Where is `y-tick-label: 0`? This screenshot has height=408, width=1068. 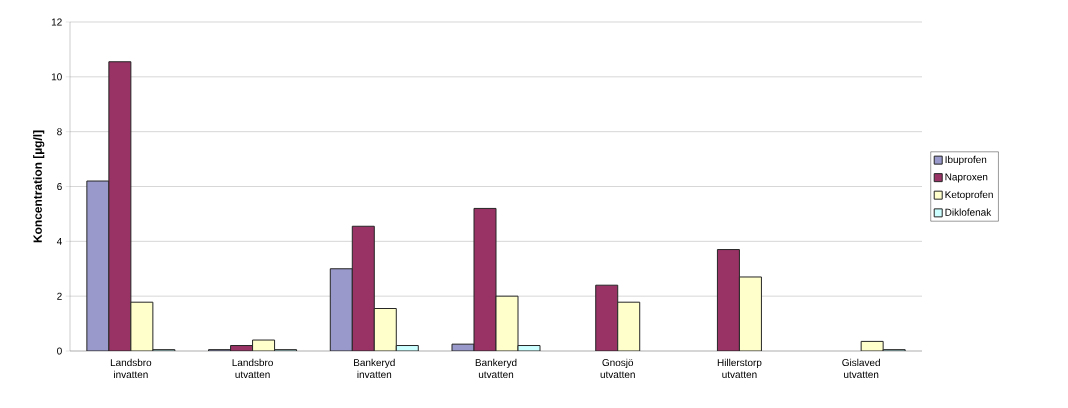 y-tick-label: 0 is located at coordinates (59, 351).